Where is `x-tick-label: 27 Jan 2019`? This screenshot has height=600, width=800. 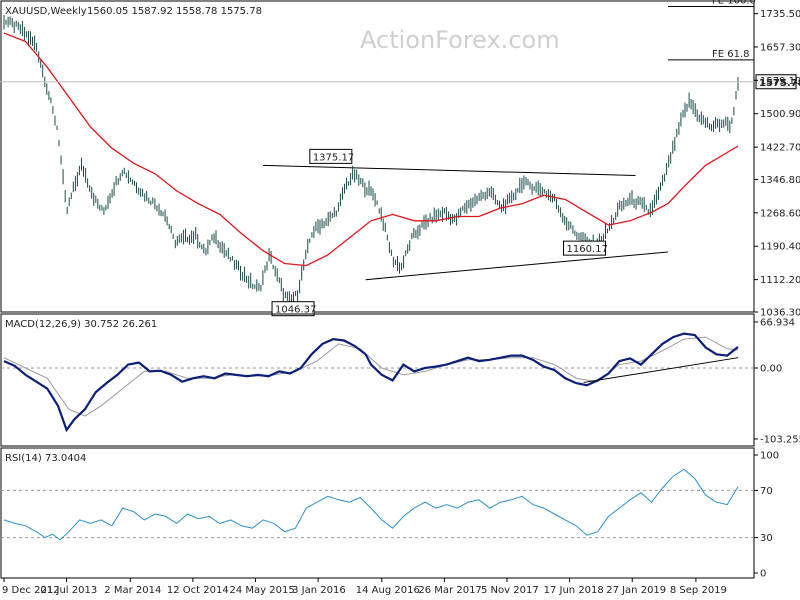
x-tick-label: 27 Jan 2019 is located at coordinates (636, 590).